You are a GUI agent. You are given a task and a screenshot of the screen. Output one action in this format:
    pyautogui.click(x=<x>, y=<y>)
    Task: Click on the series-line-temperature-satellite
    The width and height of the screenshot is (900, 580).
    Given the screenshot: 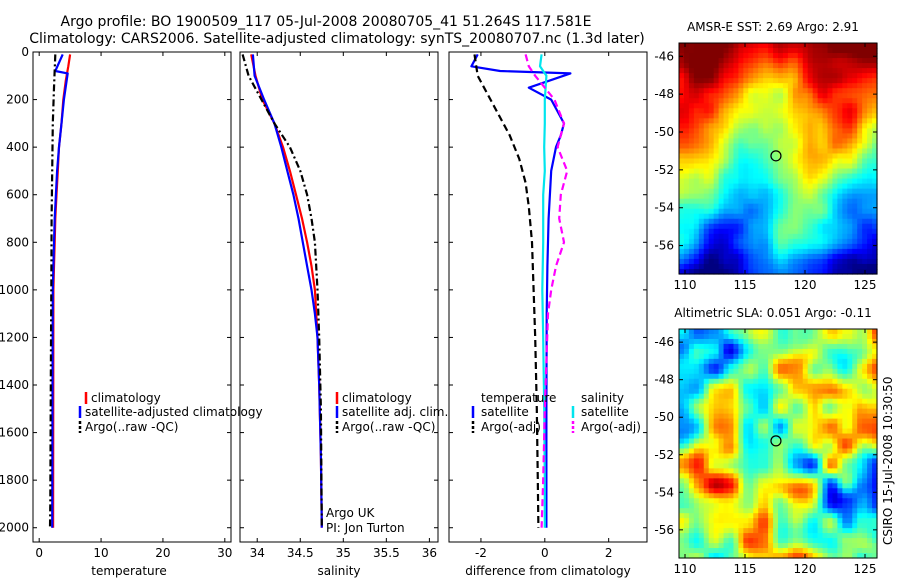 What is the action you would take?
    pyautogui.click(x=521, y=290)
    